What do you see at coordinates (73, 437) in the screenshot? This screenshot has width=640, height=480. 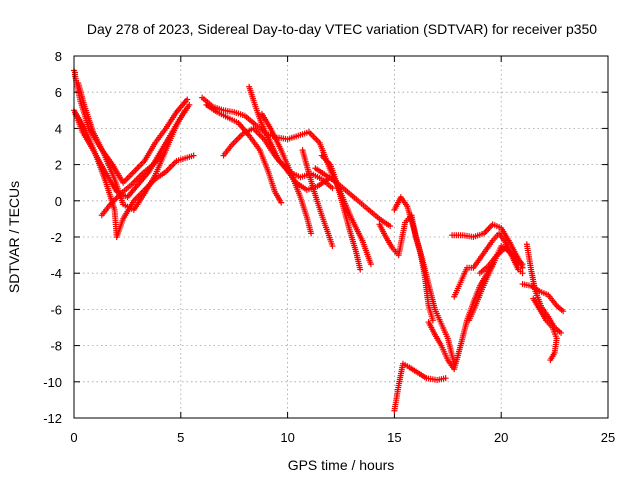 I see `x-tick-label: 0` at bounding box center [73, 437].